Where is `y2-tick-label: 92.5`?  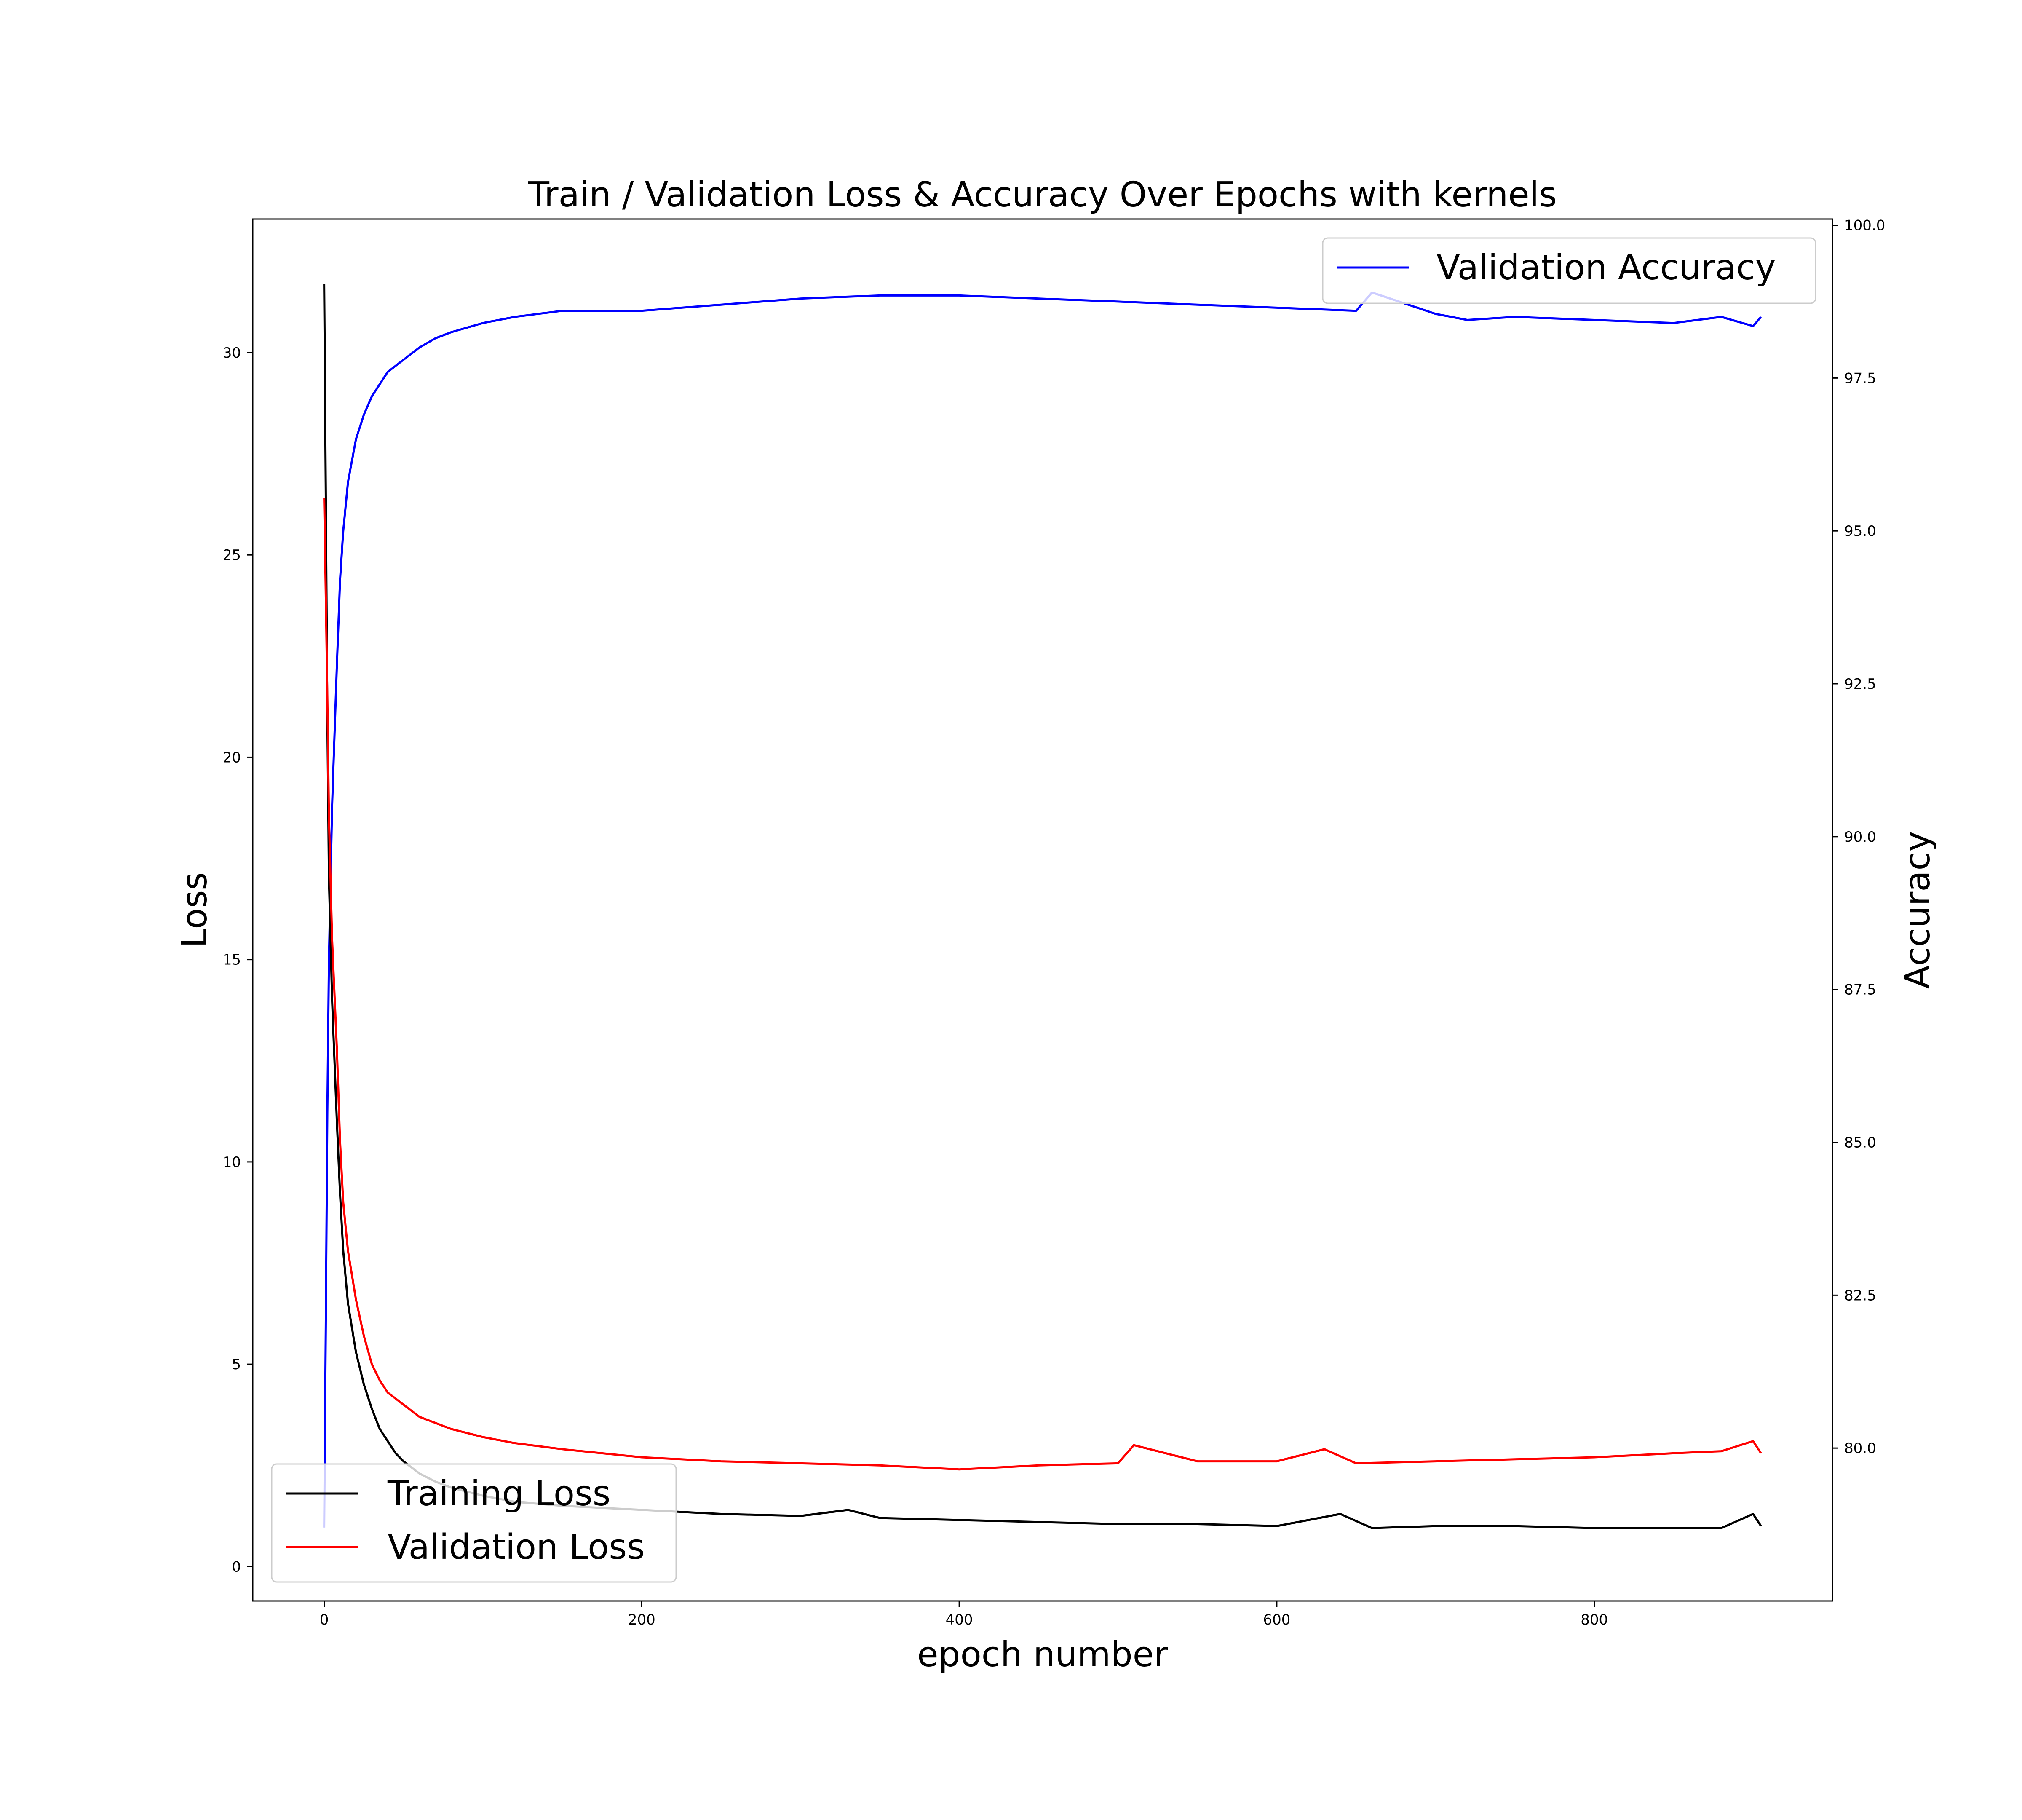 y2-tick-label: 92.5 is located at coordinates (1860, 684).